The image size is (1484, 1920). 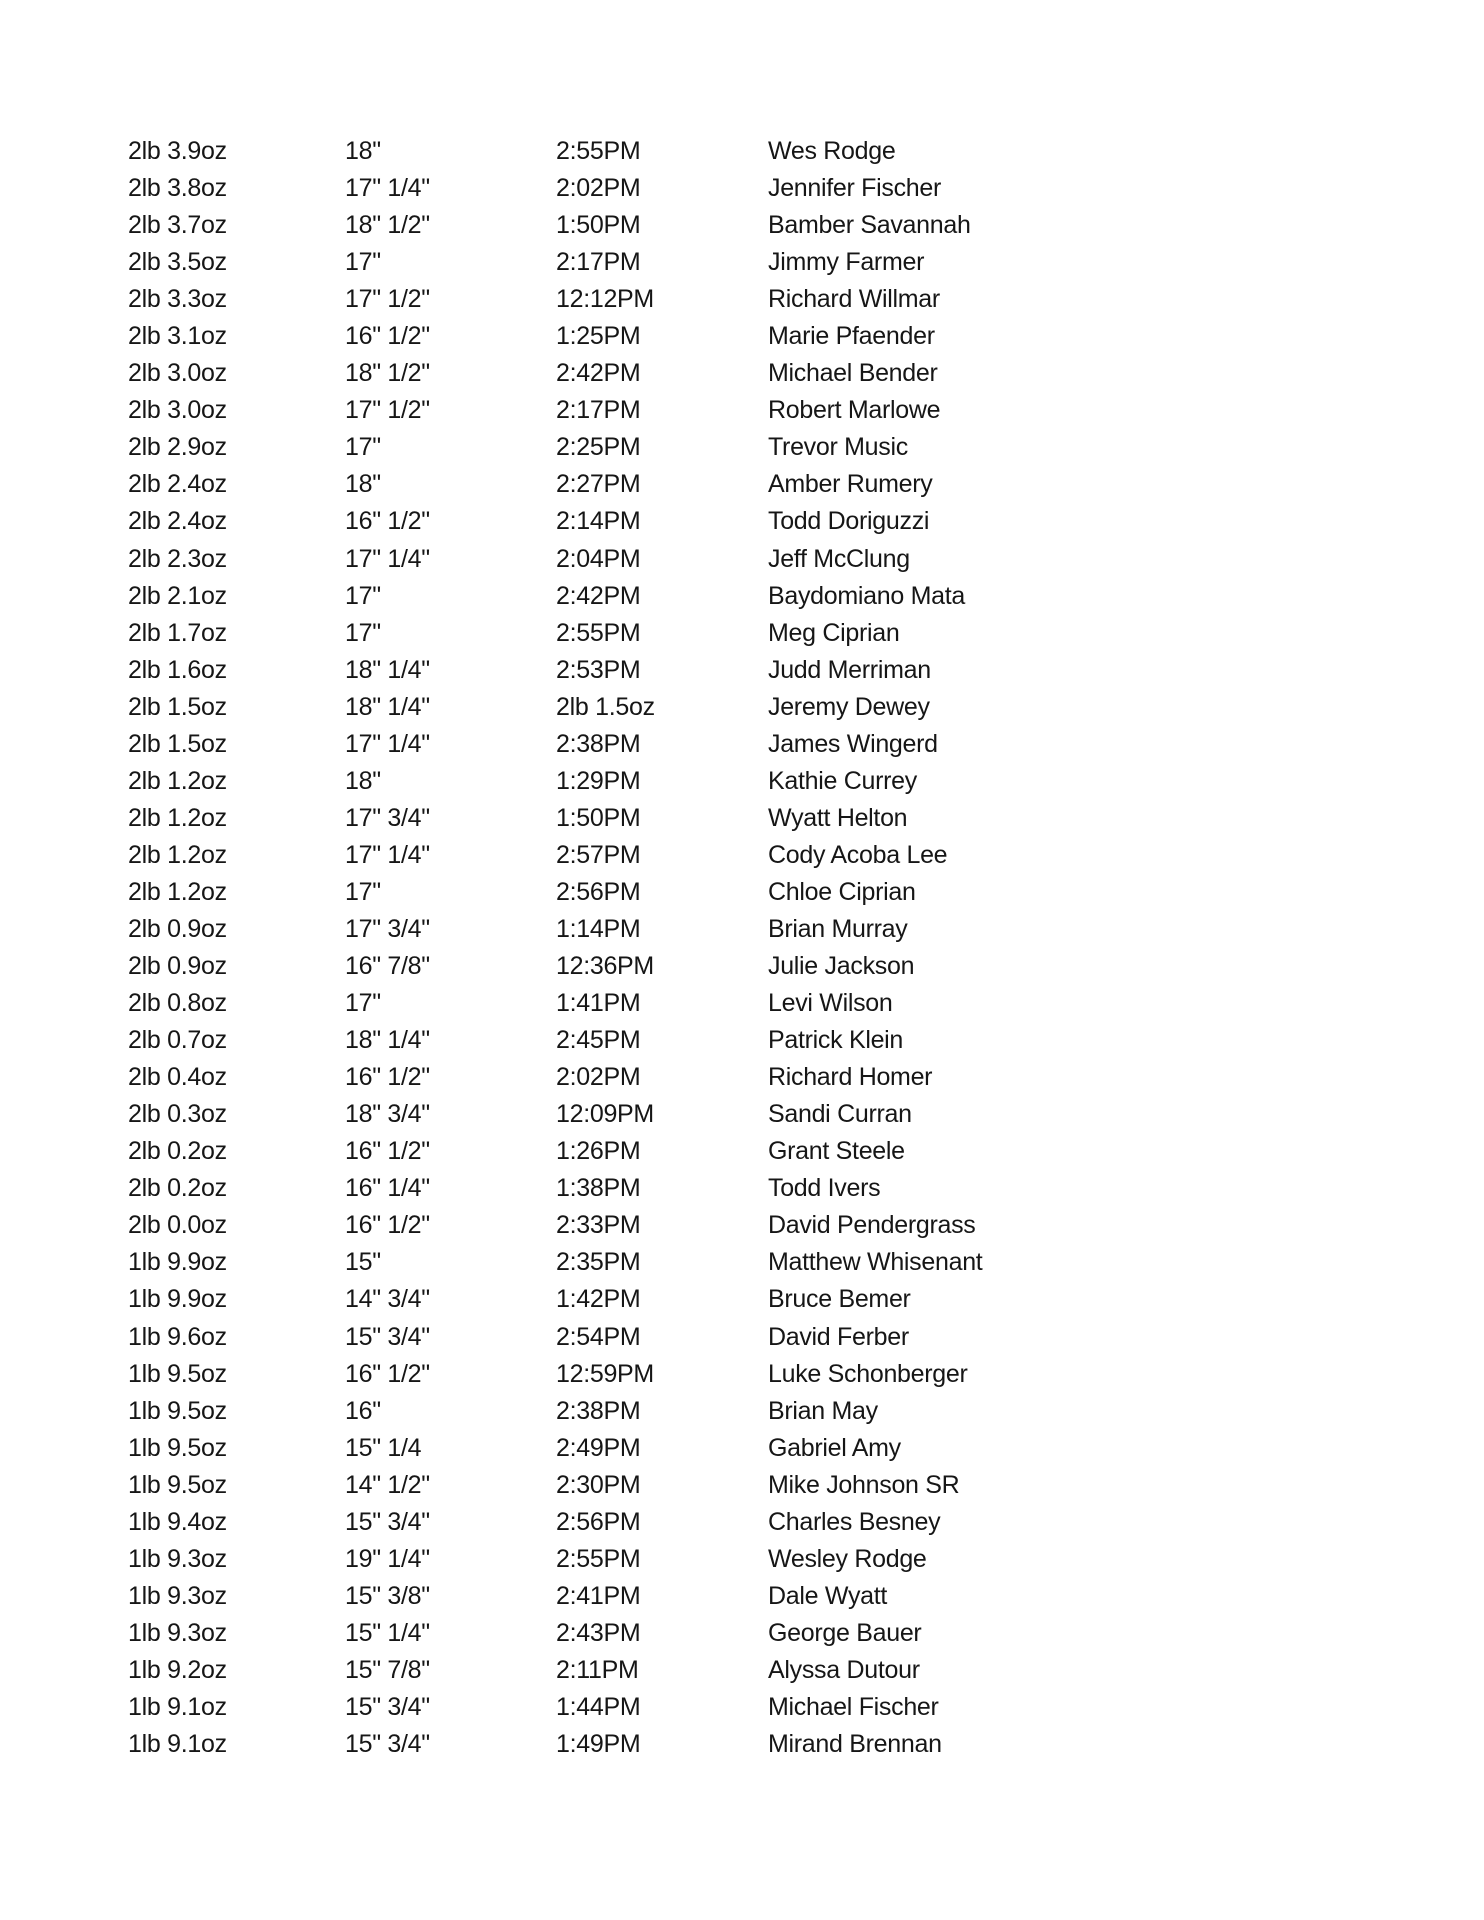 I want to click on weight-cell: 2lb 1.5oz, so click(x=177, y=706).